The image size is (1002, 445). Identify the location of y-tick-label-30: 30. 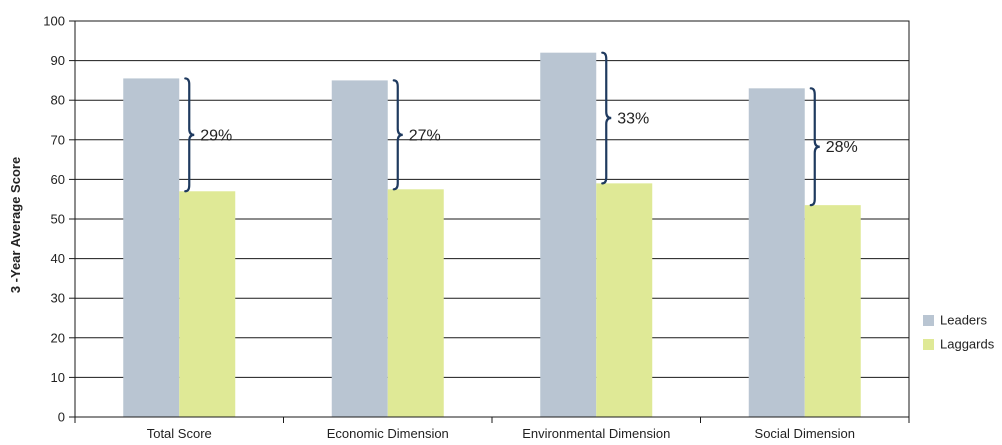
(58, 298).